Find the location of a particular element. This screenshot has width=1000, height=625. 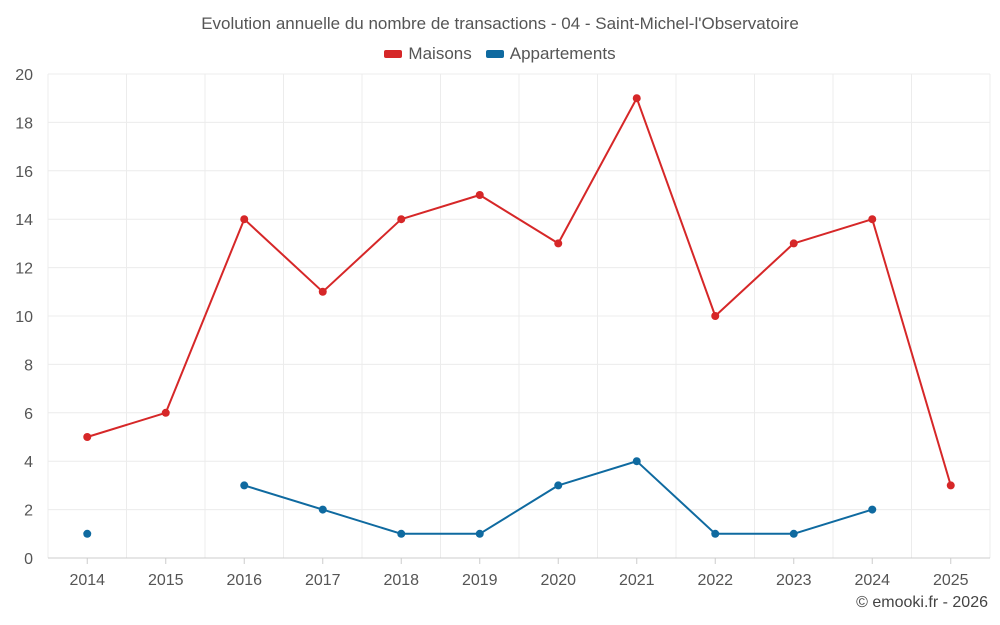

y-tick-label: 6 is located at coordinates (28, 414).